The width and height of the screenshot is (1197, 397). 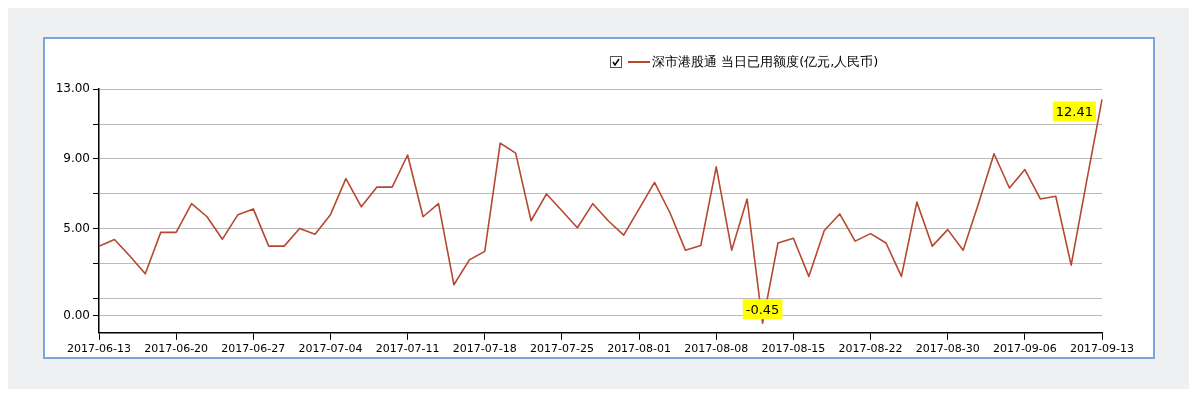 I want to click on x-tick-label: 2017-07-04, so click(x=330, y=349).